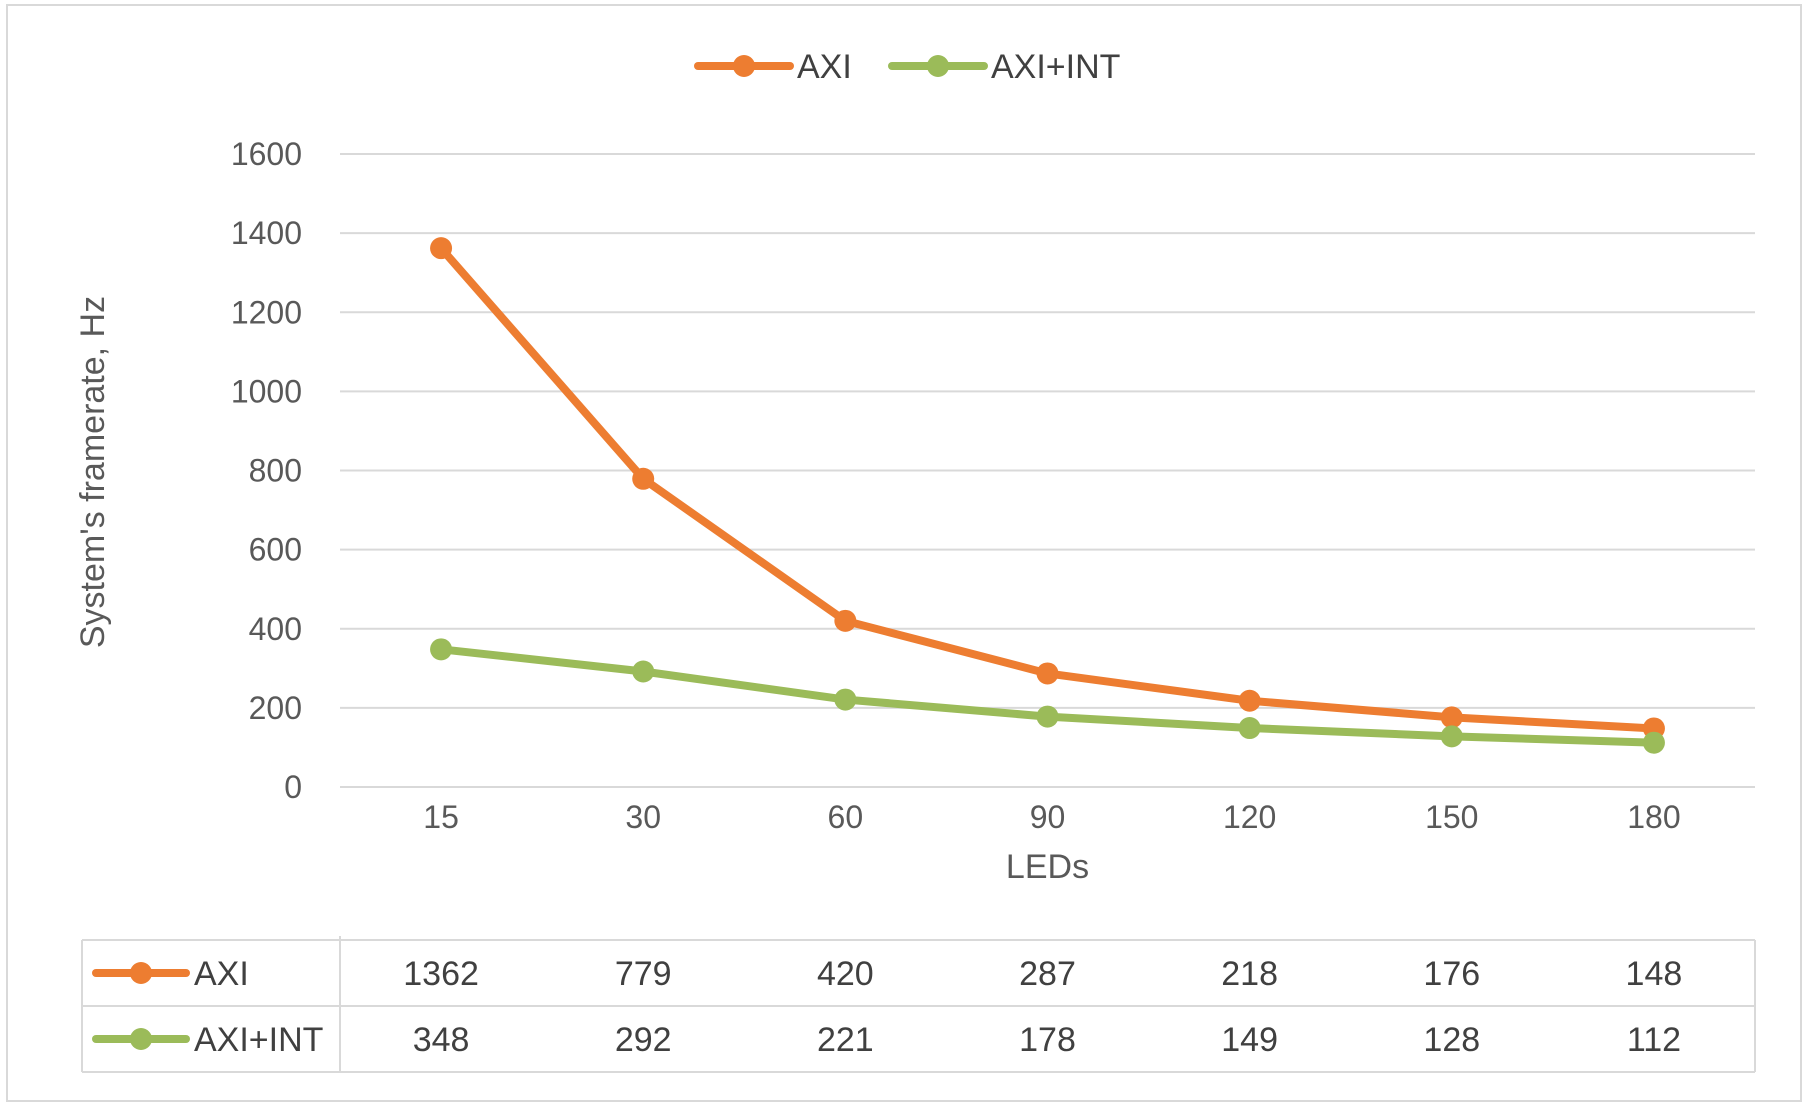 The height and width of the screenshot is (1109, 1810). I want to click on legend-item: AXI+INT, so click(1004, 67).